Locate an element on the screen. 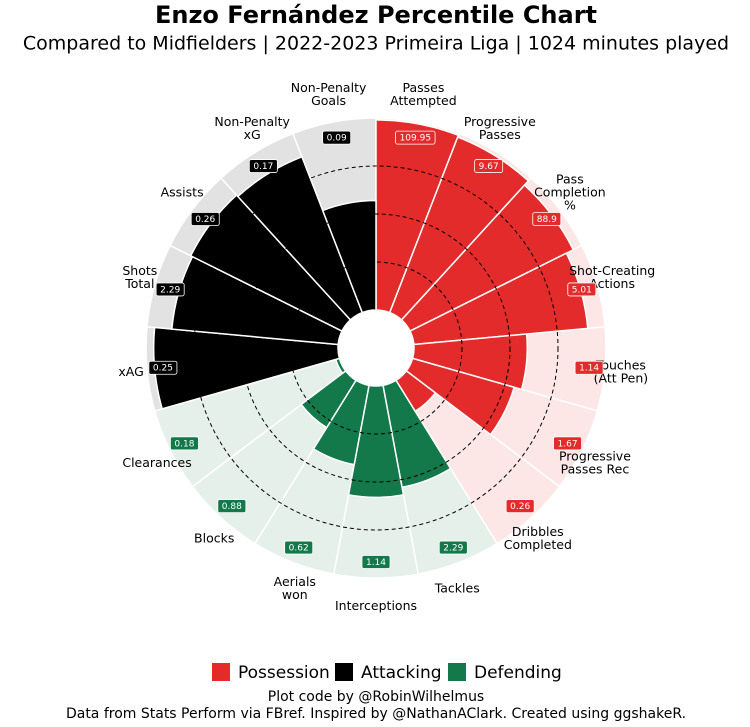 The image size is (750, 727). stat-label: 9.67 is located at coordinates (489, 167).